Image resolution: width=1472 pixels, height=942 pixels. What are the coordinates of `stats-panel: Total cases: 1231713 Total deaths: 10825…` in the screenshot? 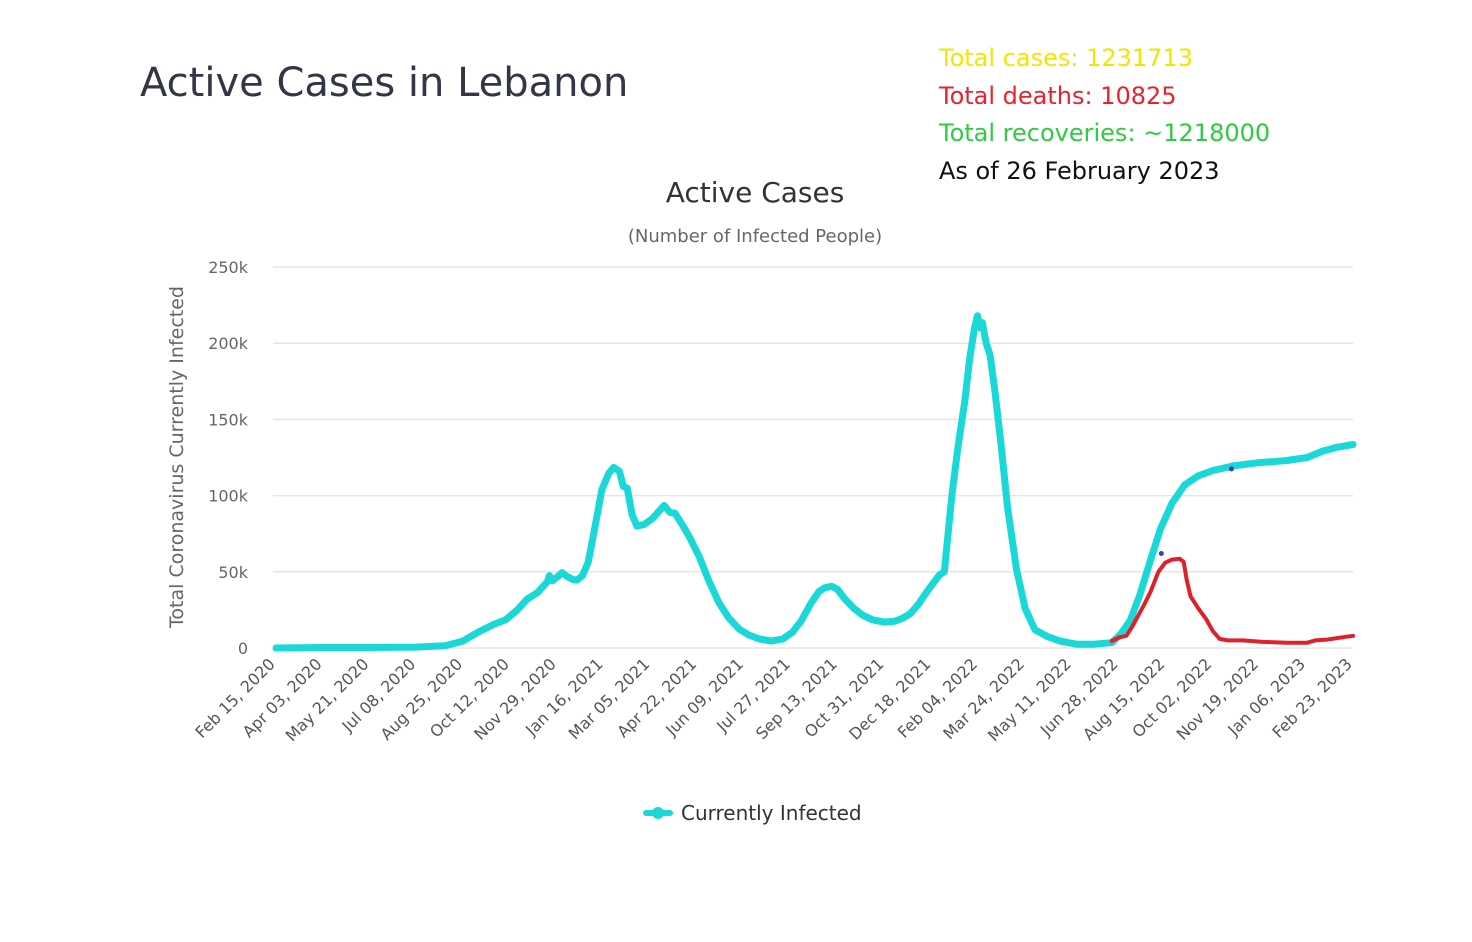 It's located at (1104, 115).